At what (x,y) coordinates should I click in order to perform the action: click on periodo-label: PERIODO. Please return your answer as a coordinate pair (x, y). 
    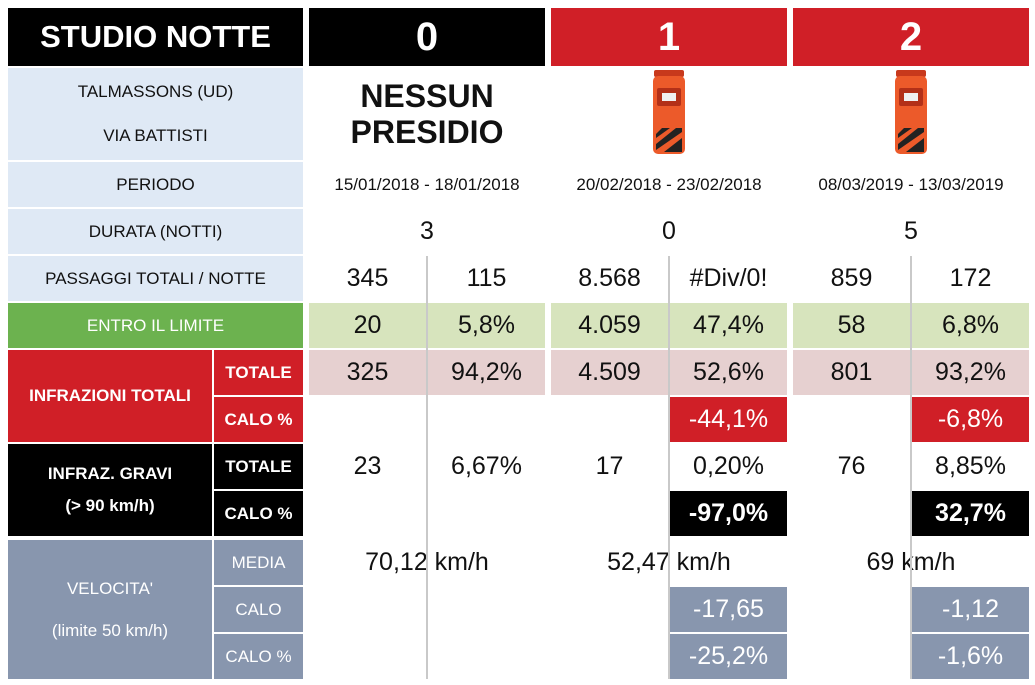
    Looking at the image, I should click on (155, 184).